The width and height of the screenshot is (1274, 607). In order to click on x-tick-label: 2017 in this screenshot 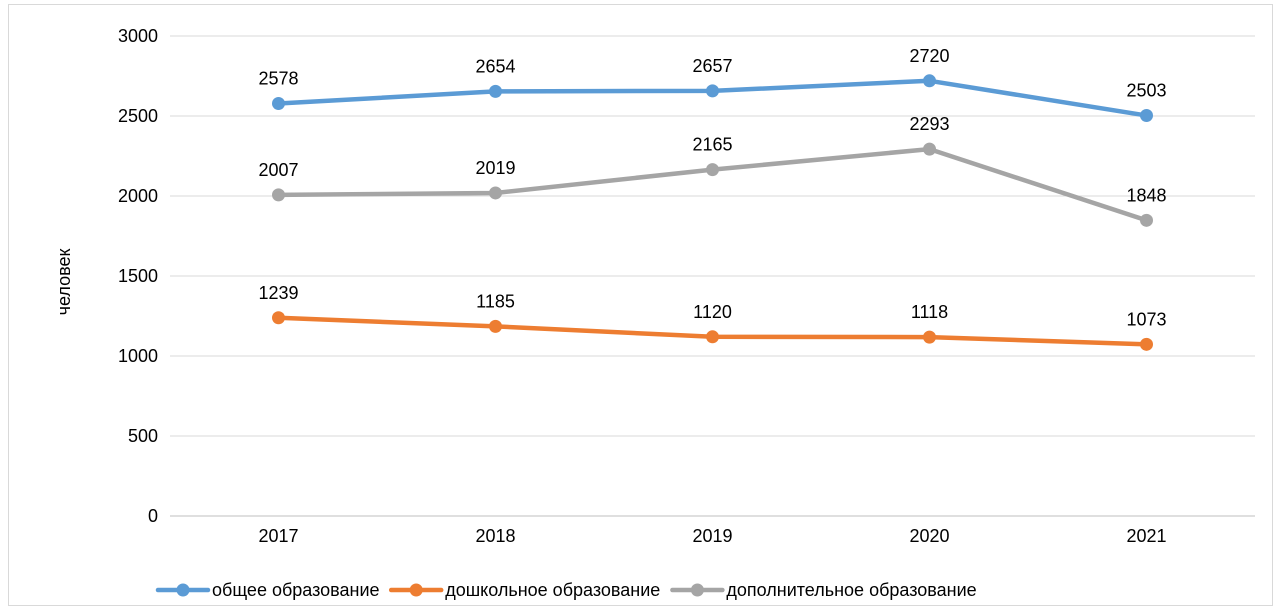, I will do `click(278, 536)`.